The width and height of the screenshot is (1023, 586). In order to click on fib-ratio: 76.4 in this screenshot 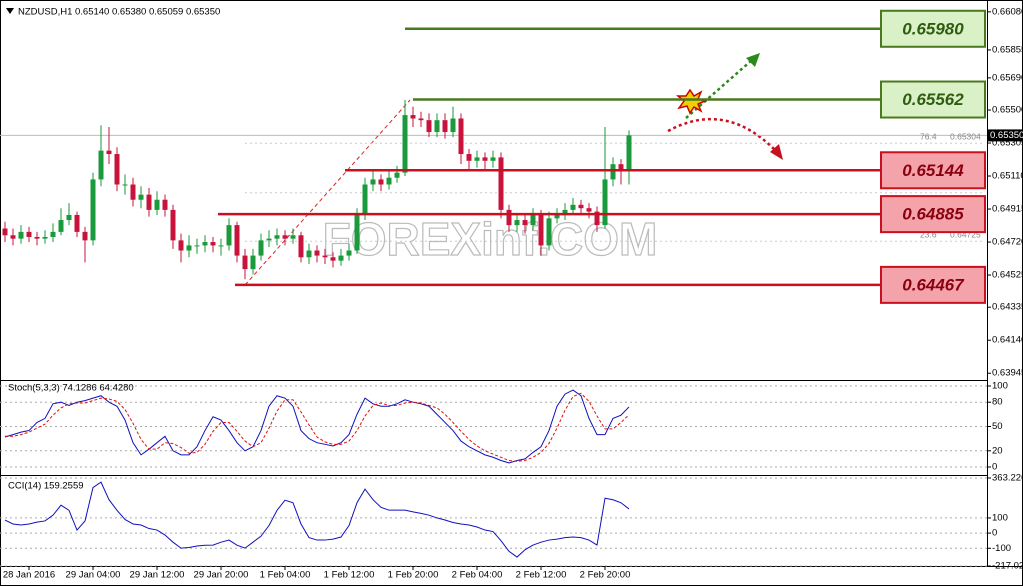, I will do `click(928, 136)`.